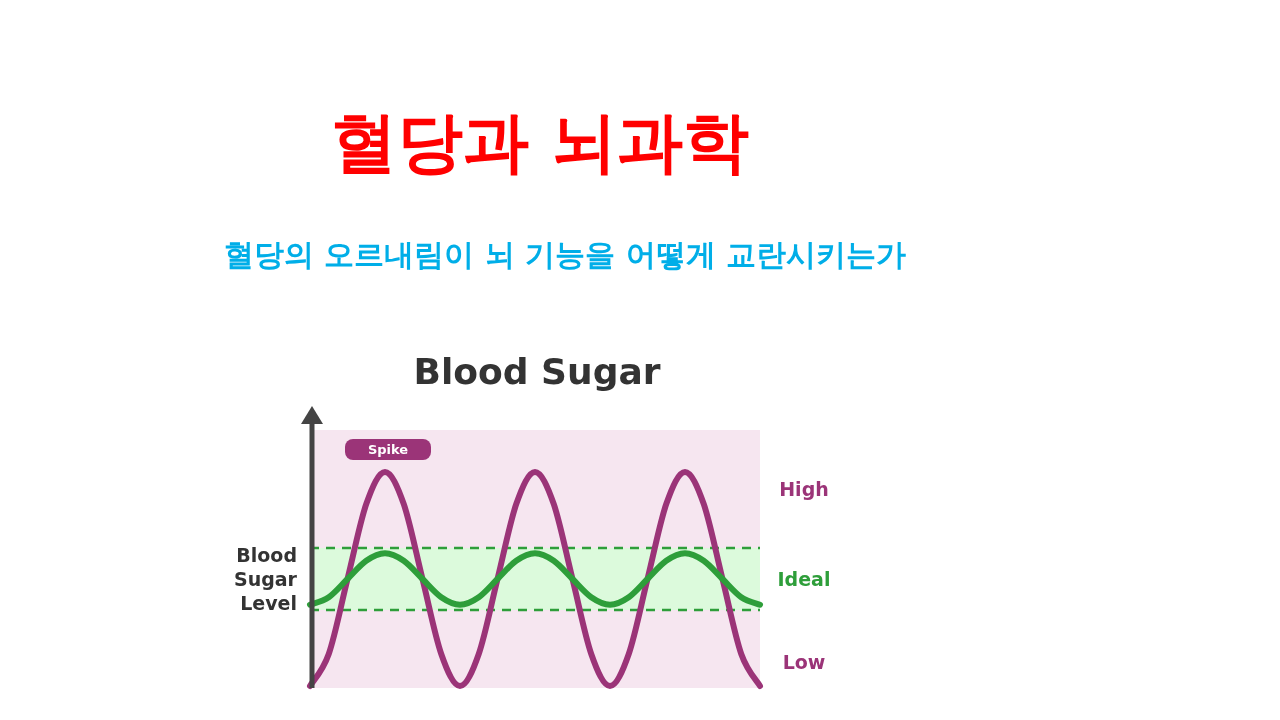  I want to click on text: Blood Sugar, so click(537, 371).